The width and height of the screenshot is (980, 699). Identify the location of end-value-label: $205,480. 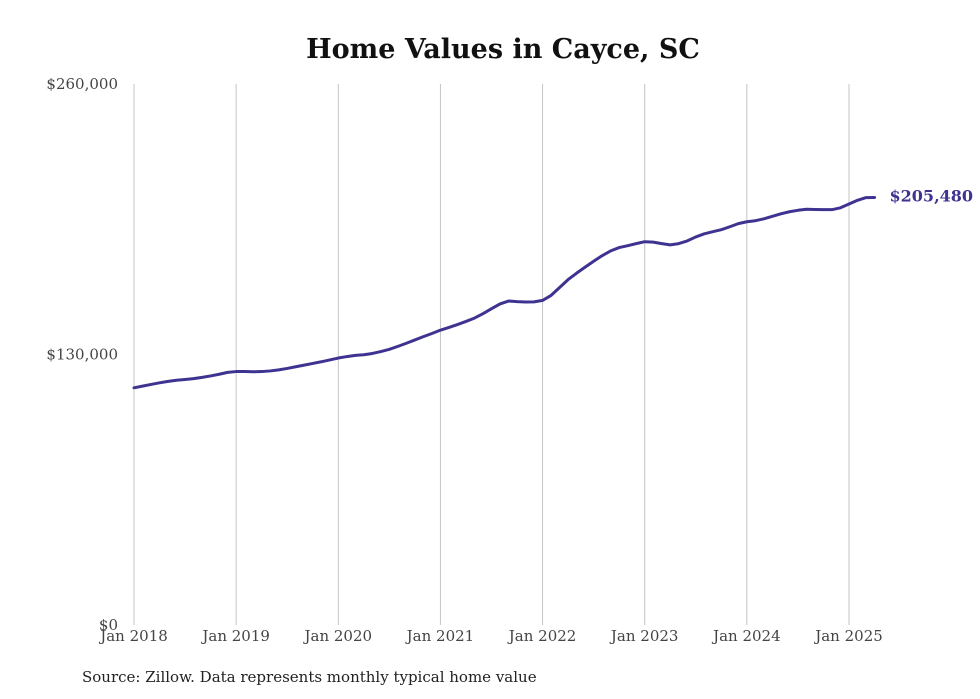
(932, 195).